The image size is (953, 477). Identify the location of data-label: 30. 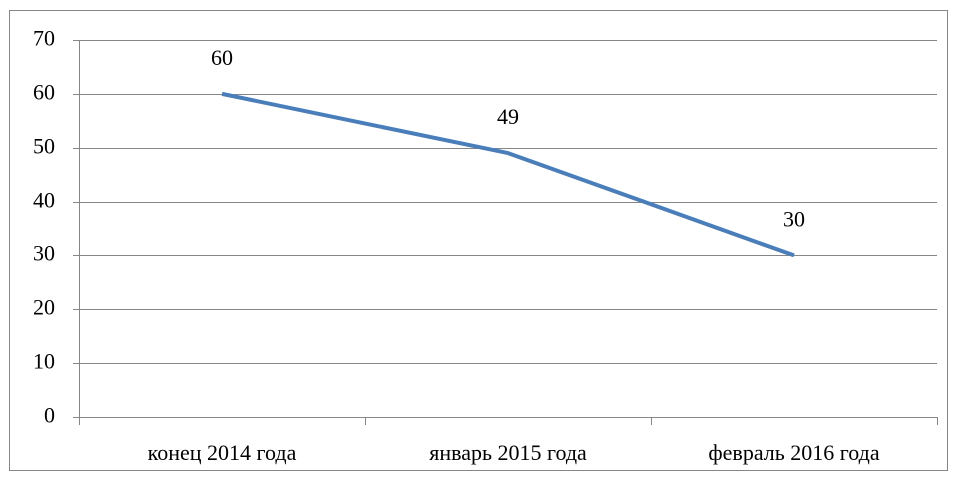
(794, 218).